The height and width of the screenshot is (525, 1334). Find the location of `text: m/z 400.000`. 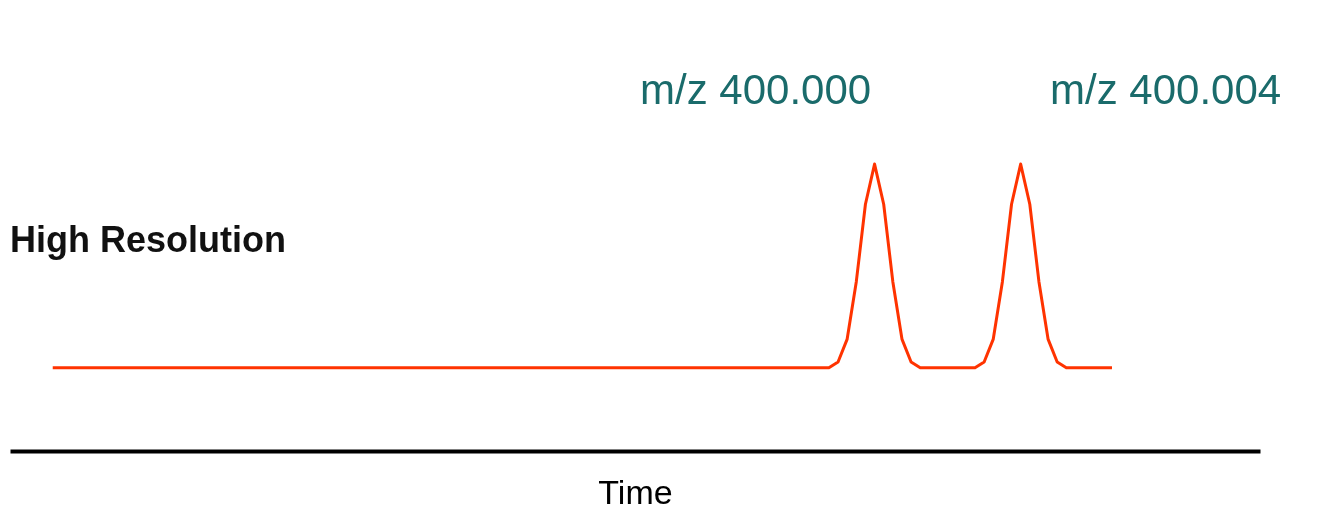

text: m/z 400.000 is located at coordinates (756, 89).